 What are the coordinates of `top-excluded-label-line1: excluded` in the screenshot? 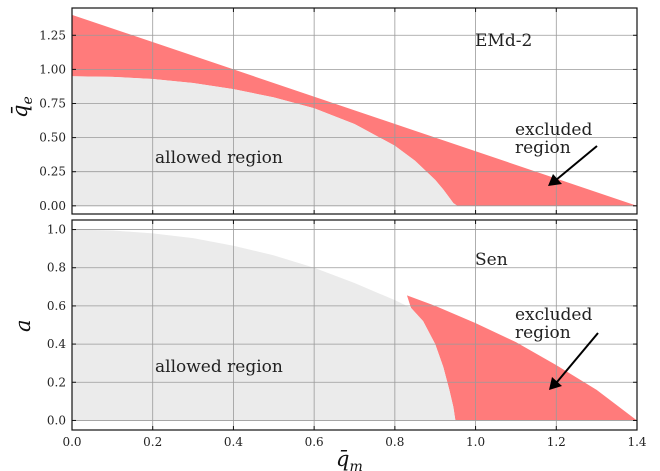 It's located at (553, 130).